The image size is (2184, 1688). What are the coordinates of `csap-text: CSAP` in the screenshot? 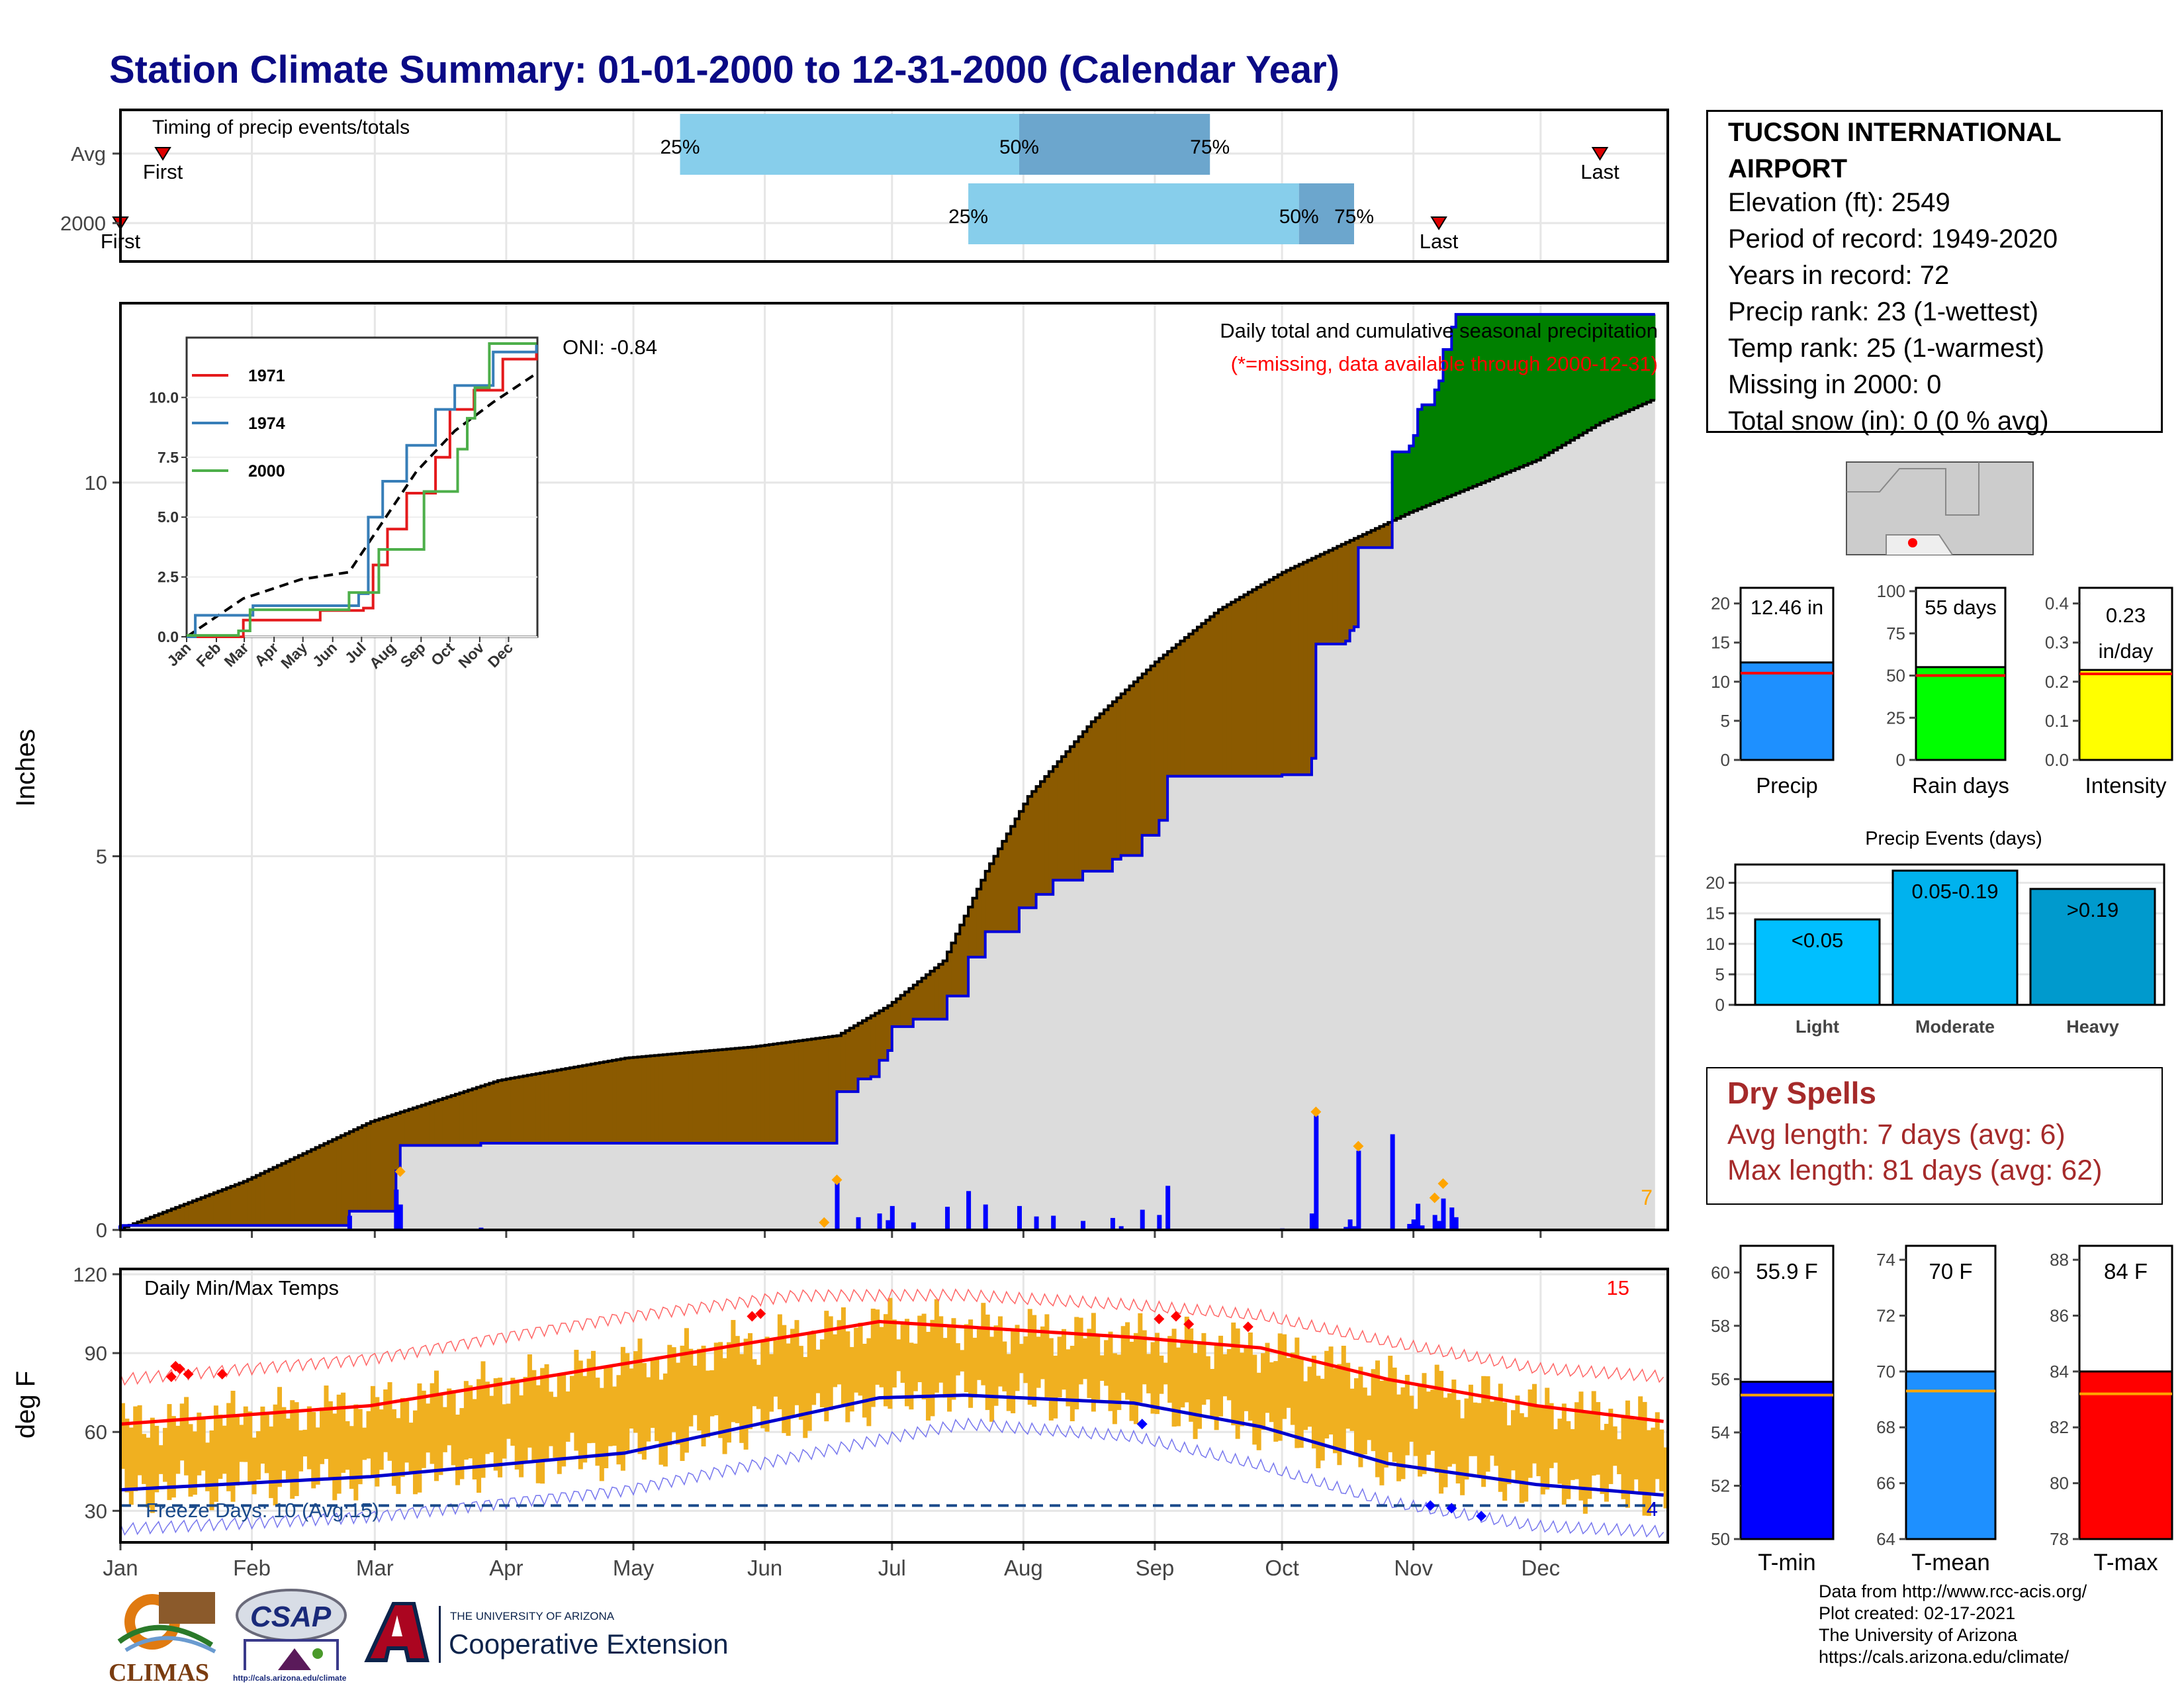 It's located at (291, 1617).